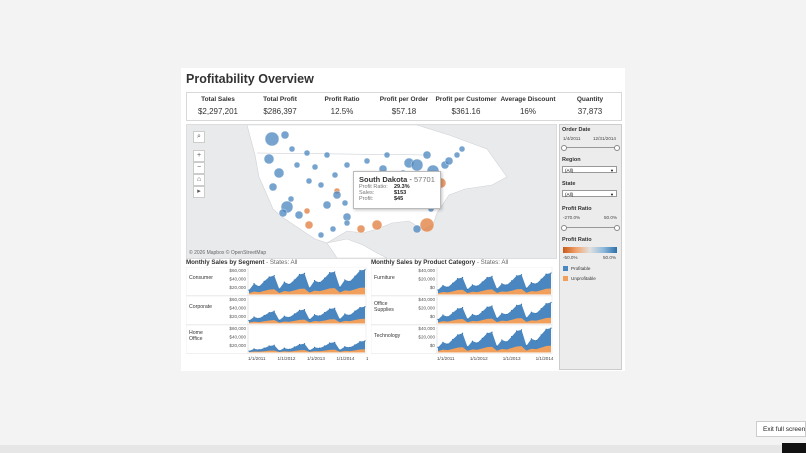 Image resolution: width=806 pixels, height=453 pixels. I want to click on order-date-slider, so click(590, 147).